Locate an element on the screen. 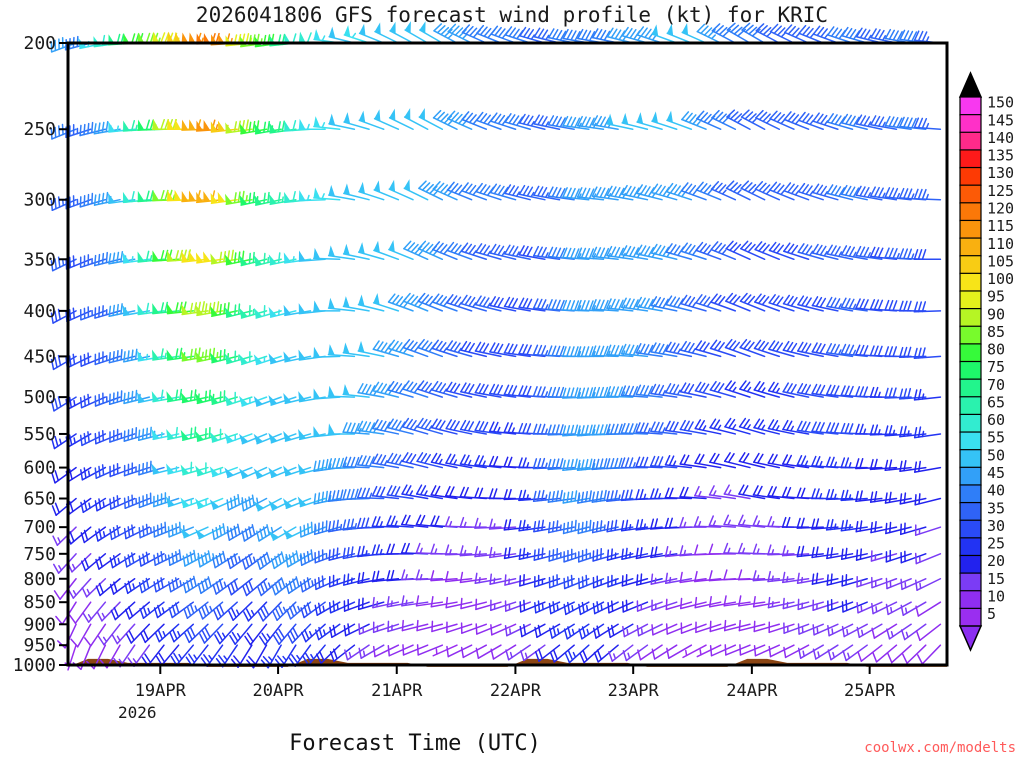 Image resolution: width=1024 pixels, height=768 pixels. colorbar-tick-label: 95 is located at coordinates (996, 297).